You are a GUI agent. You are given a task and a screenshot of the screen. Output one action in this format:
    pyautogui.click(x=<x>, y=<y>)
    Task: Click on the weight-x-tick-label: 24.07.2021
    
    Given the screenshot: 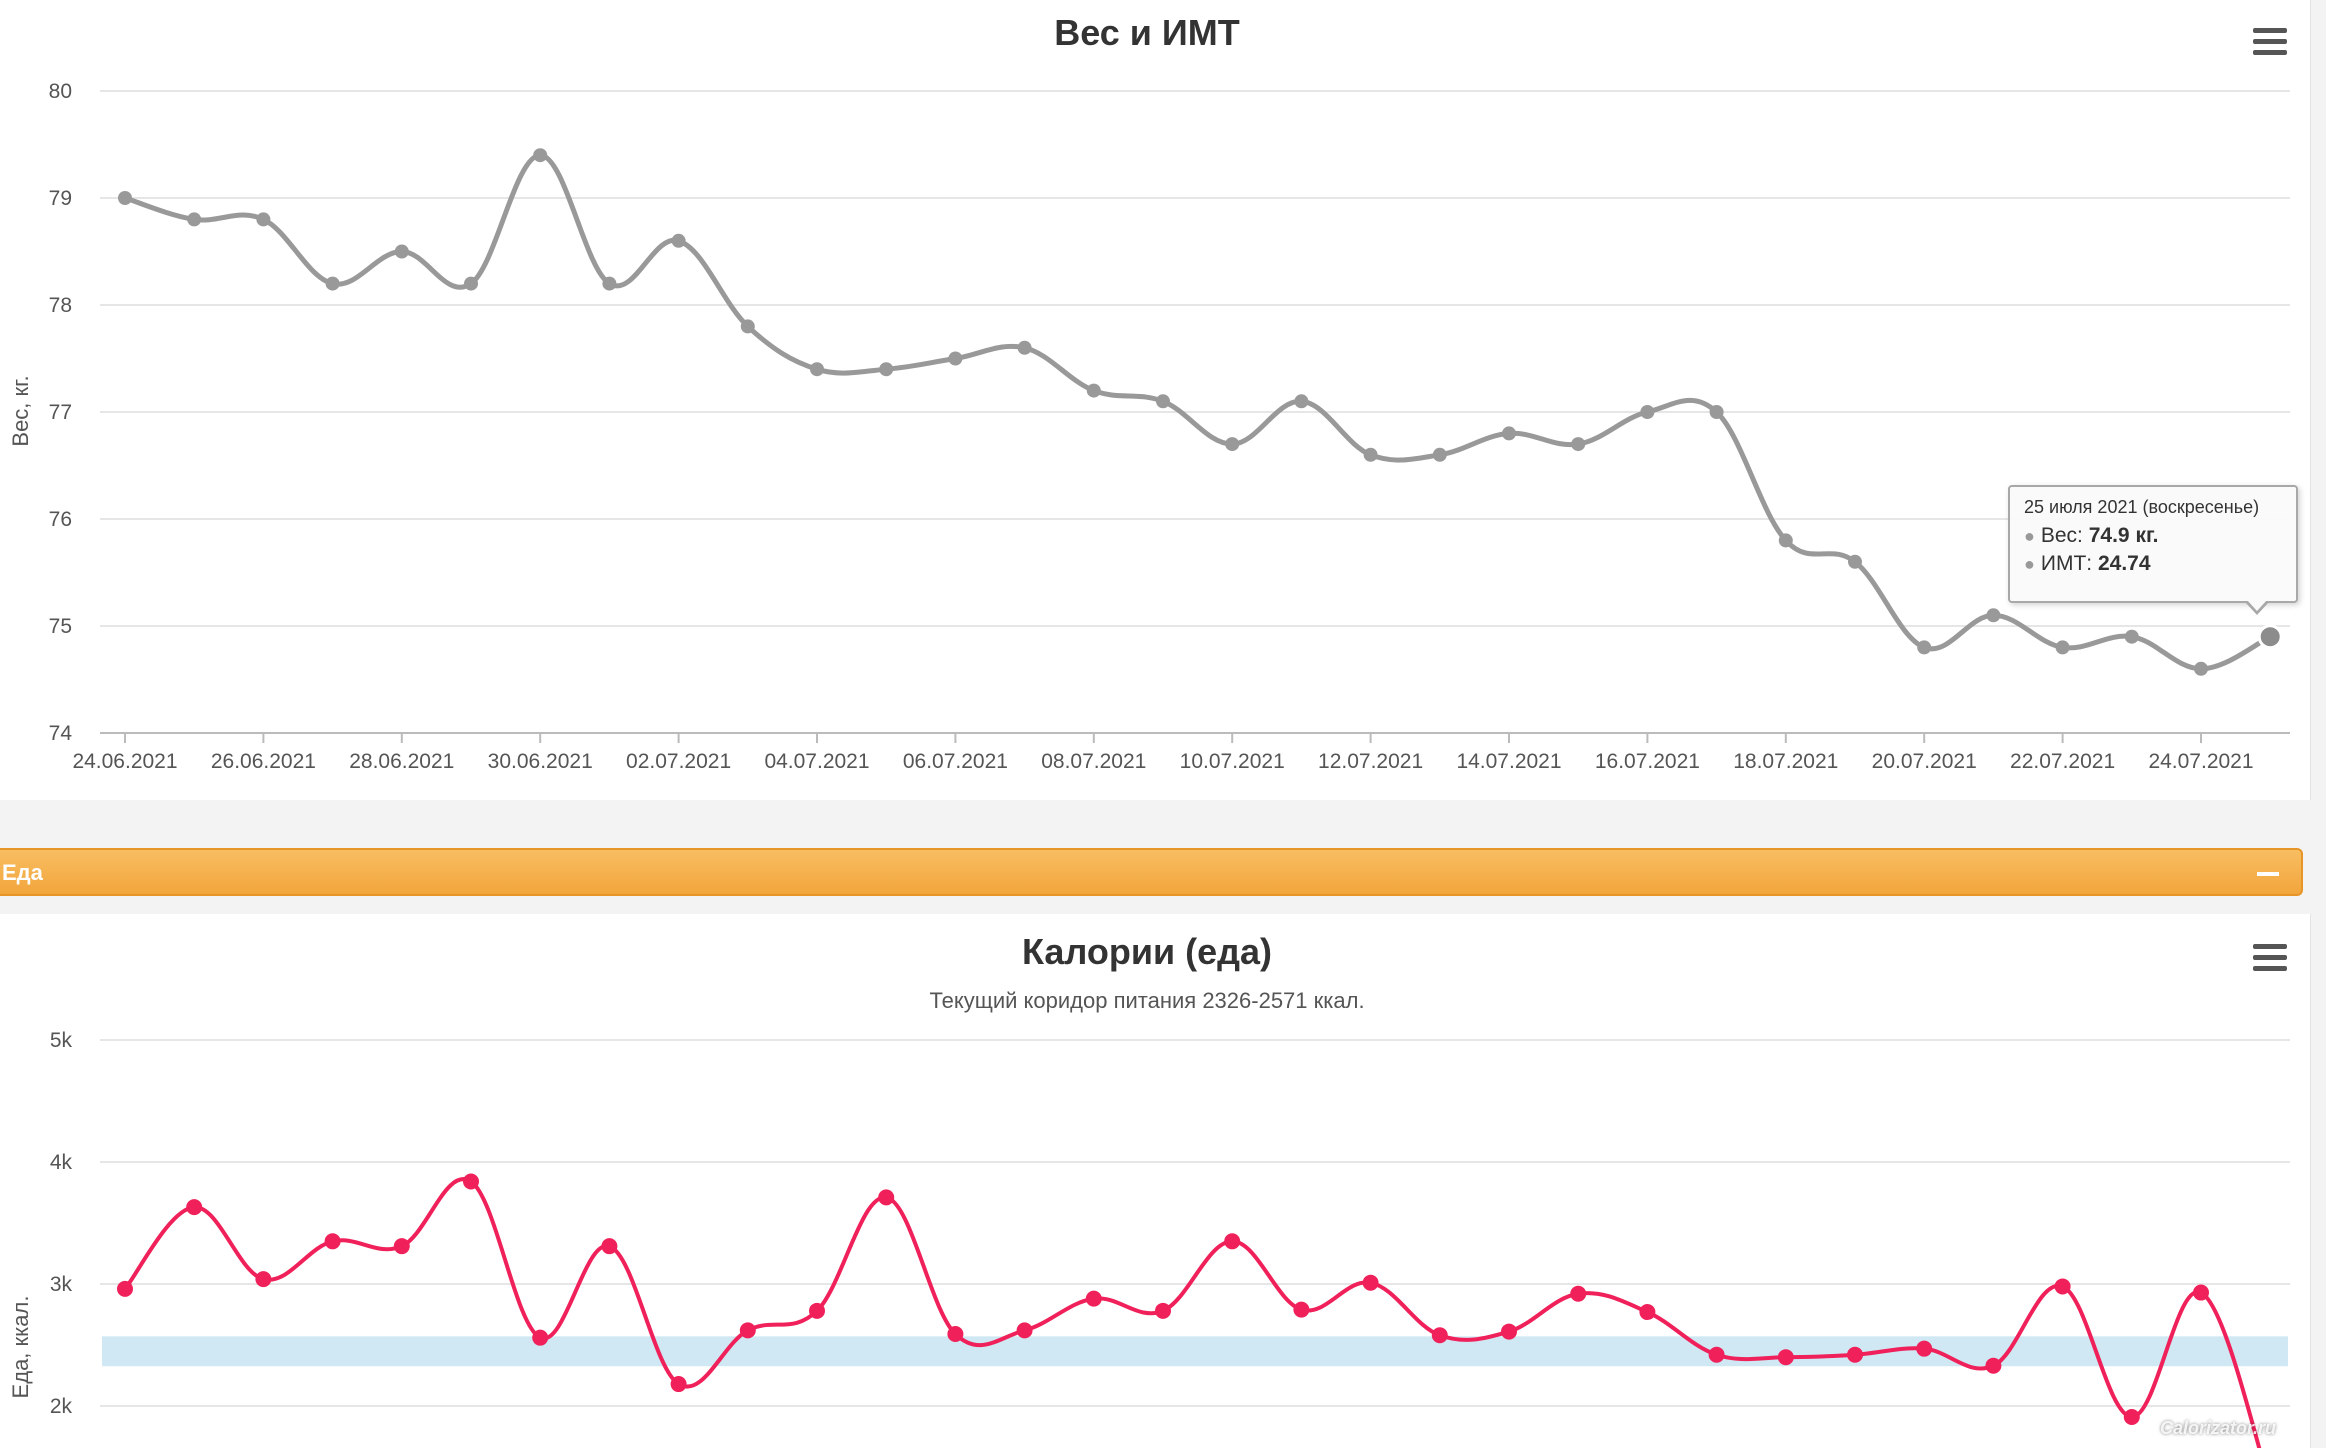 What is the action you would take?
    pyautogui.click(x=2200, y=761)
    